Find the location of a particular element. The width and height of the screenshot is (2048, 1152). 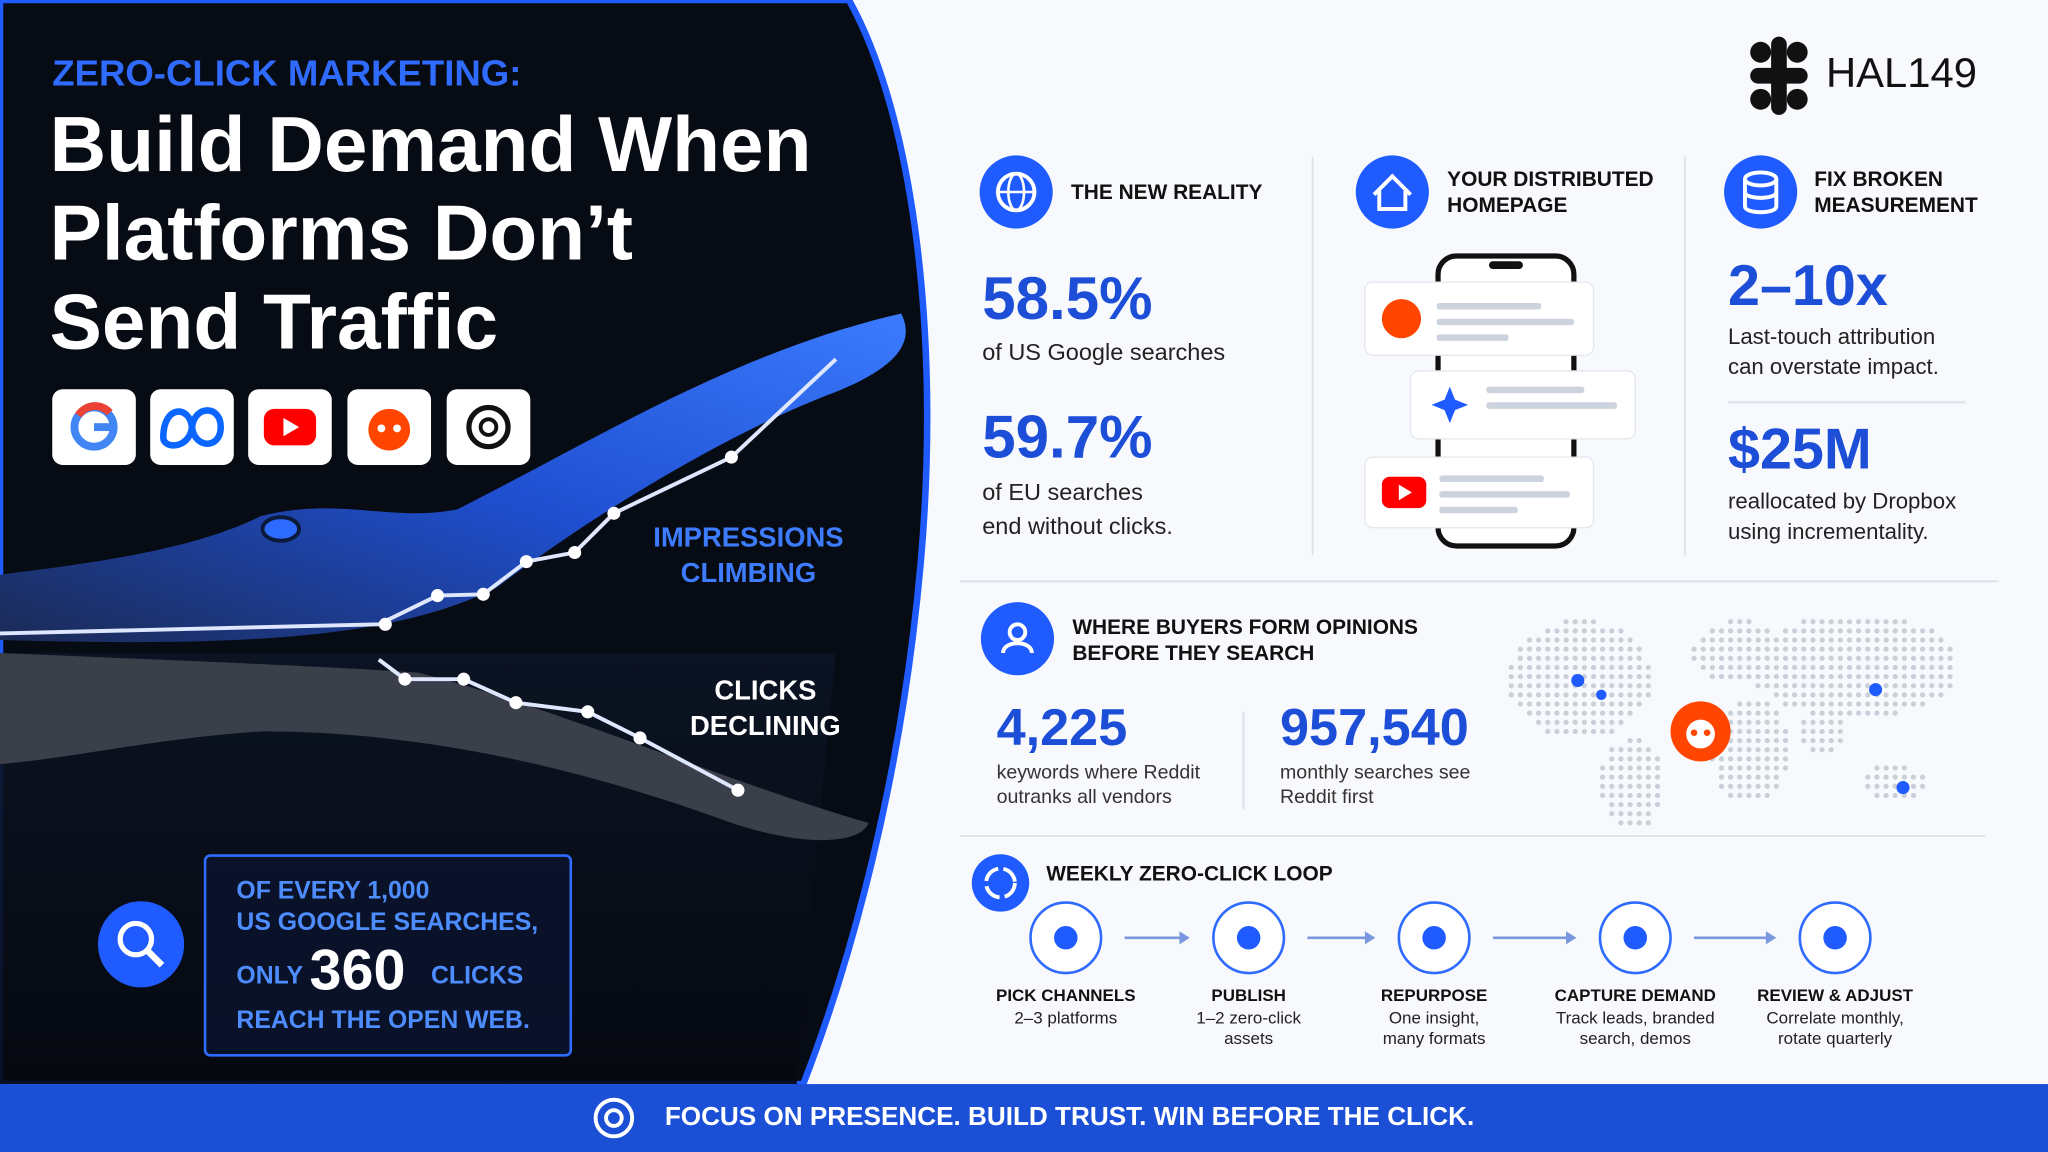

callout-prefix: ONLY is located at coordinates (269, 976).